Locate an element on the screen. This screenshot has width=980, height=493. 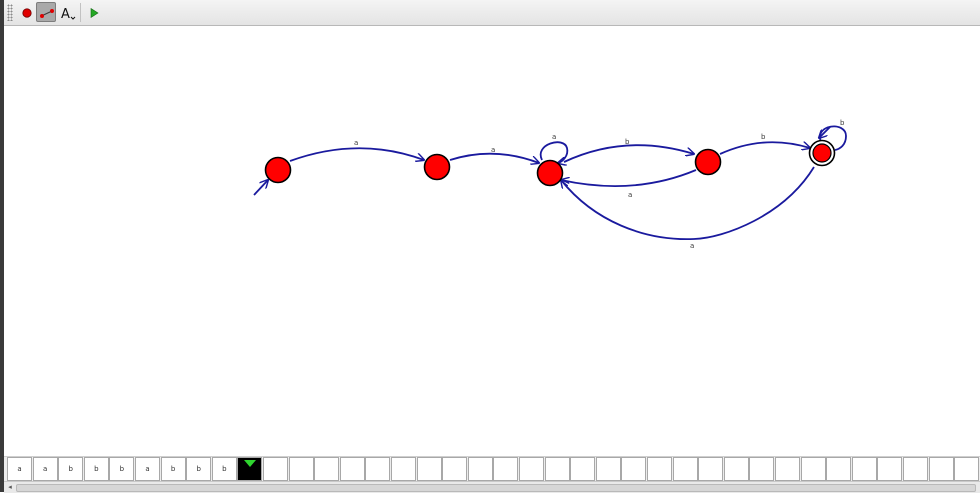
toolbar: A is located at coordinates (492, 13).